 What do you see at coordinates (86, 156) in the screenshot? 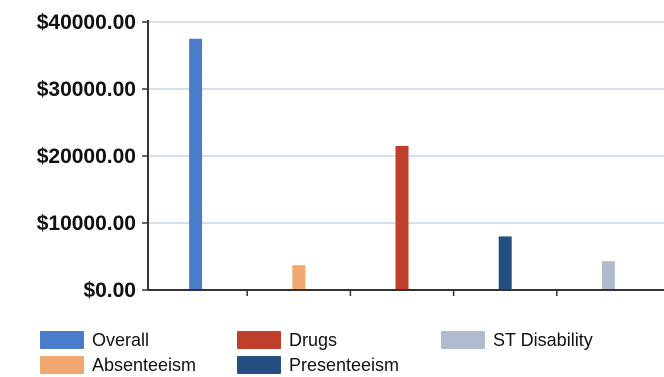
I see `y-tick-label: $20000.00` at bounding box center [86, 156].